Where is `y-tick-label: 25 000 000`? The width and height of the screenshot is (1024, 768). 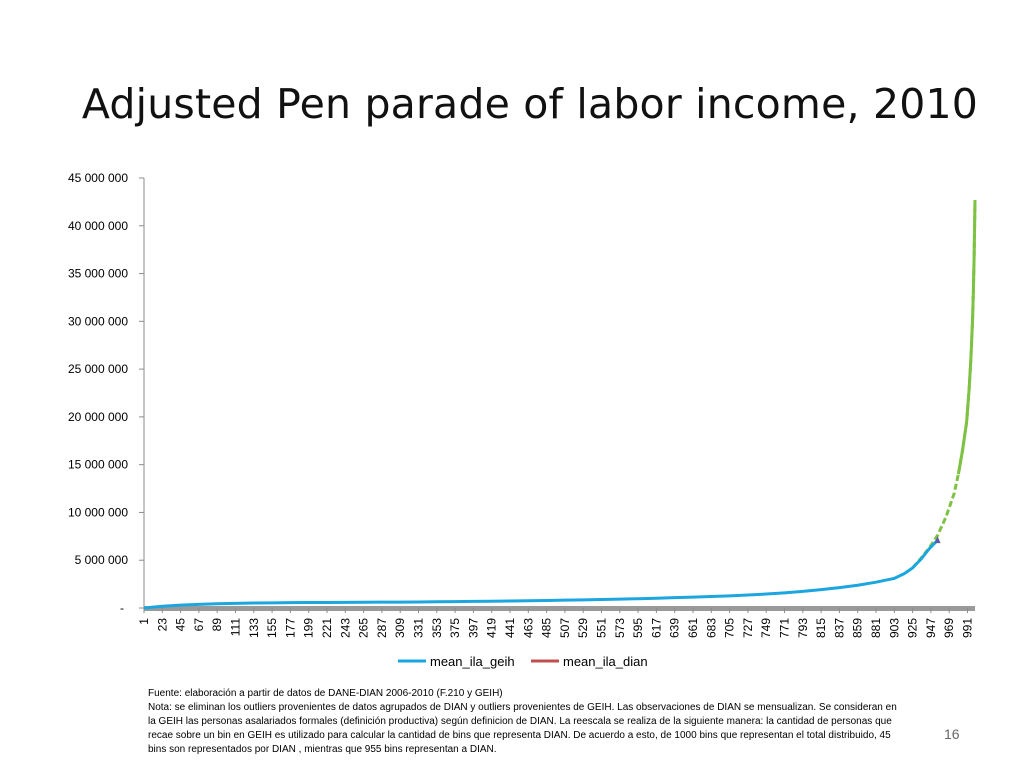
y-tick-label: 25 000 000 is located at coordinates (98, 369).